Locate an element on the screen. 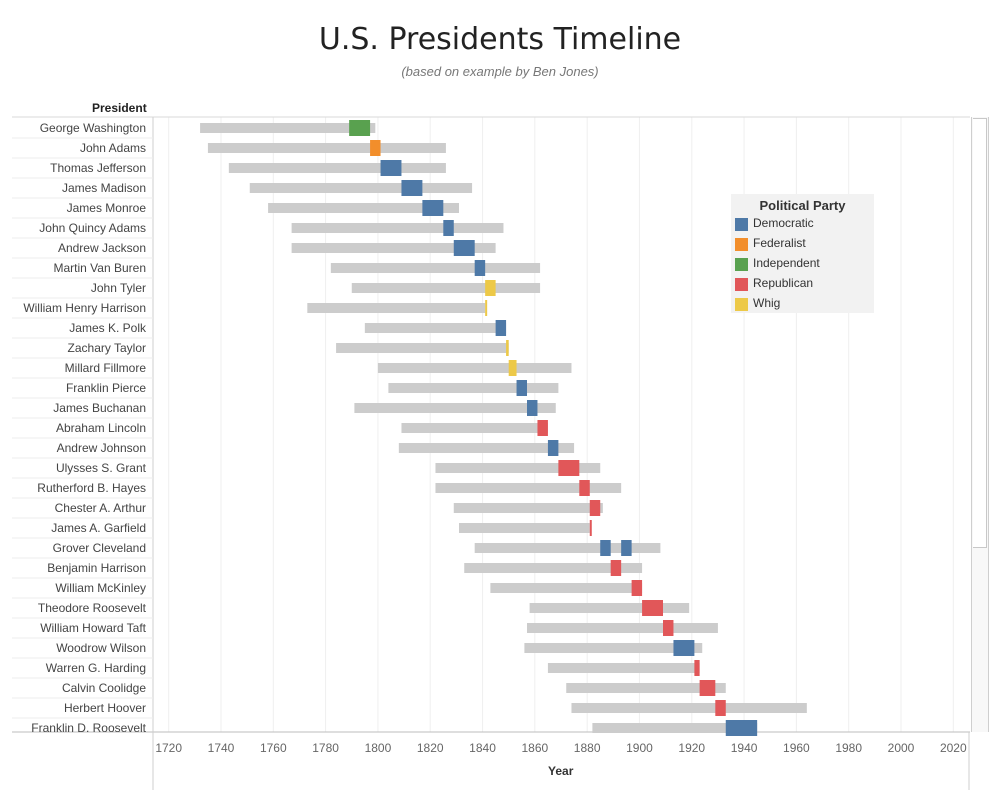 The width and height of the screenshot is (1000, 800). chart-subtitle: (based on example by Ben Jones) is located at coordinates (500, 71).